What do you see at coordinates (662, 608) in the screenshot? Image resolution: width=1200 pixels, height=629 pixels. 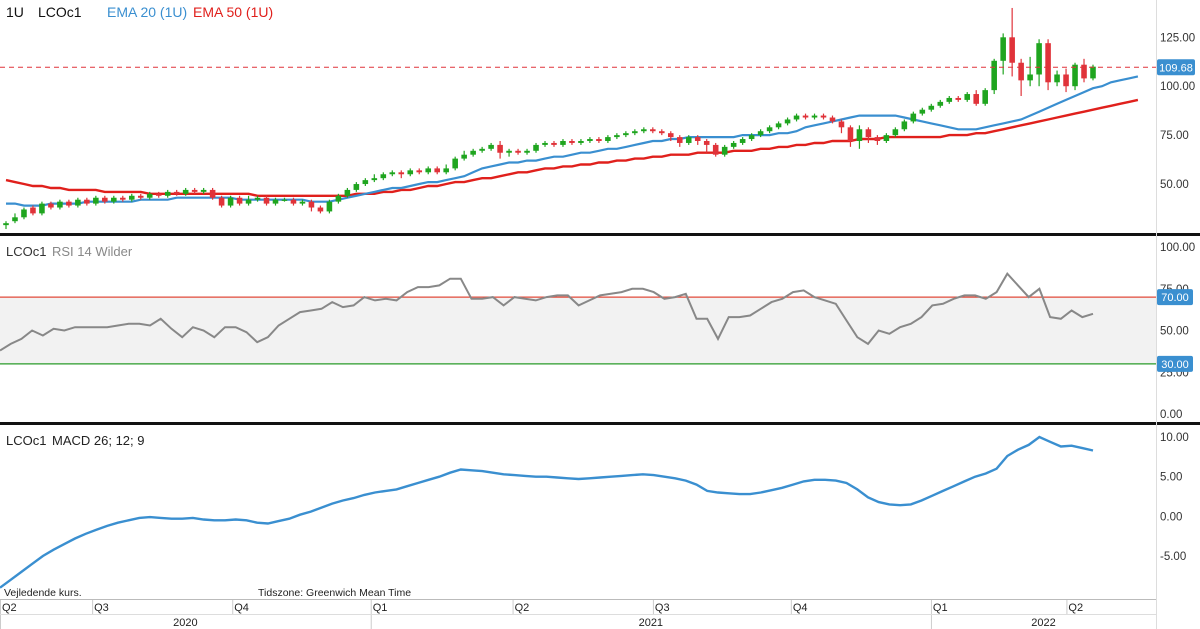 I see `quarter-label: Q3` at bounding box center [662, 608].